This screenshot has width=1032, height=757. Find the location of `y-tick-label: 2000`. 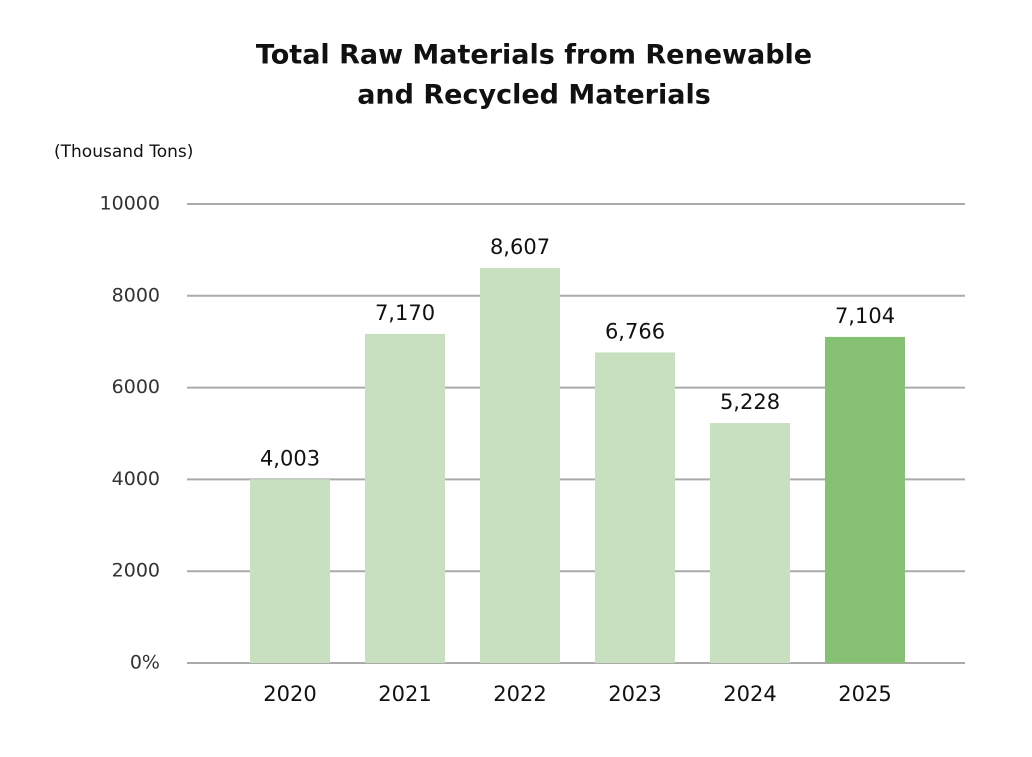

y-tick-label: 2000 is located at coordinates (136, 571).